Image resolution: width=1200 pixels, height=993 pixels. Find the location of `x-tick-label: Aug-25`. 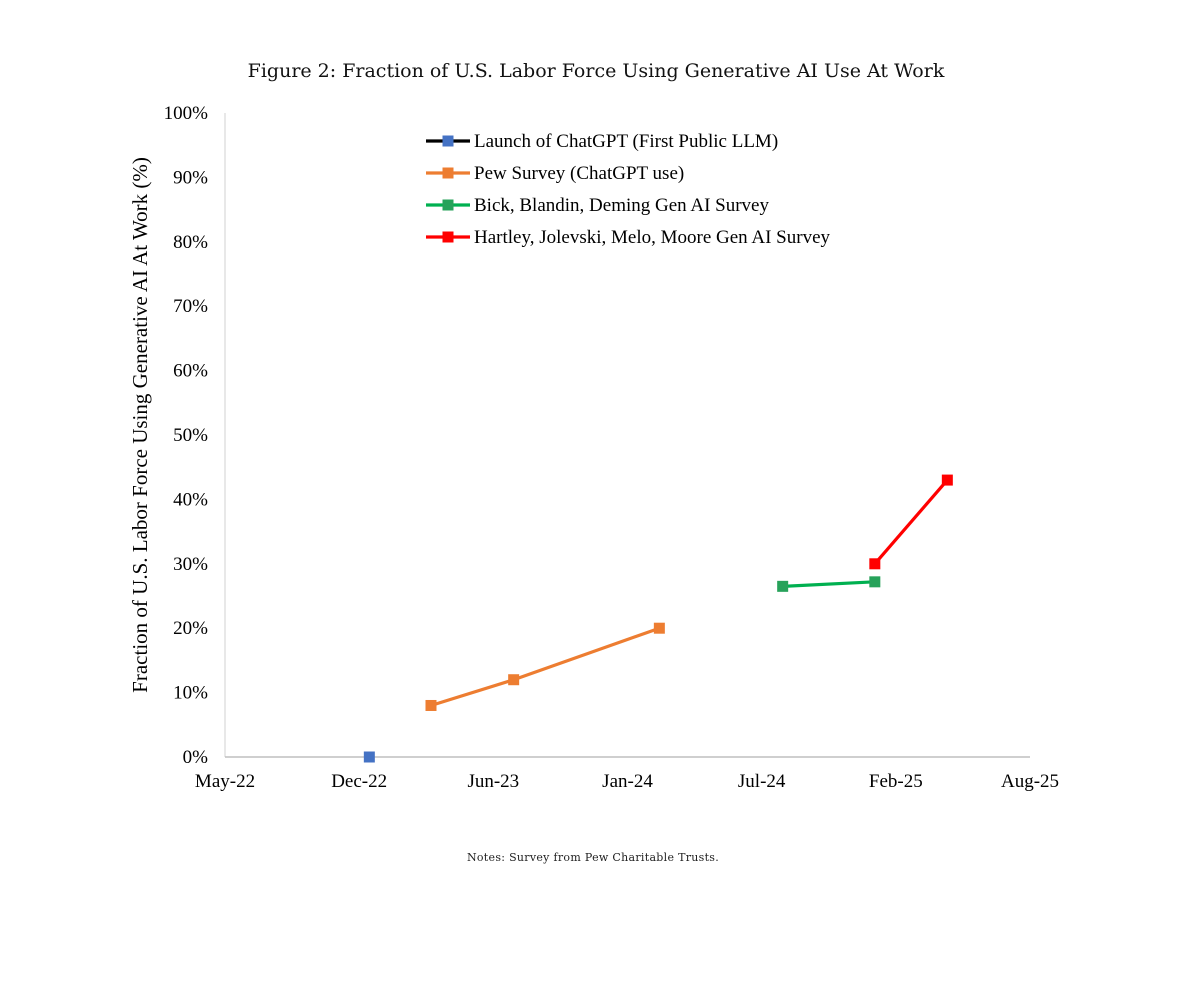

x-tick-label: Aug-25 is located at coordinates (1030, 781).